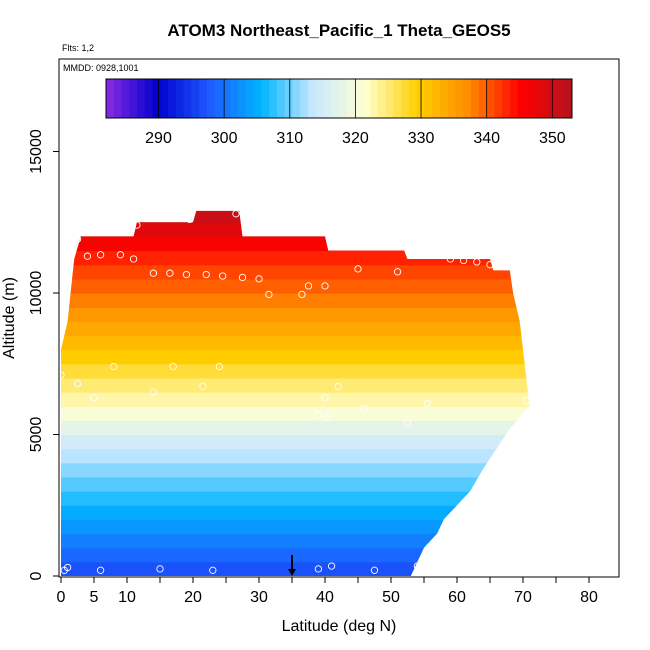  I want to click on y-tick-label: 10000, so click(36, 293).